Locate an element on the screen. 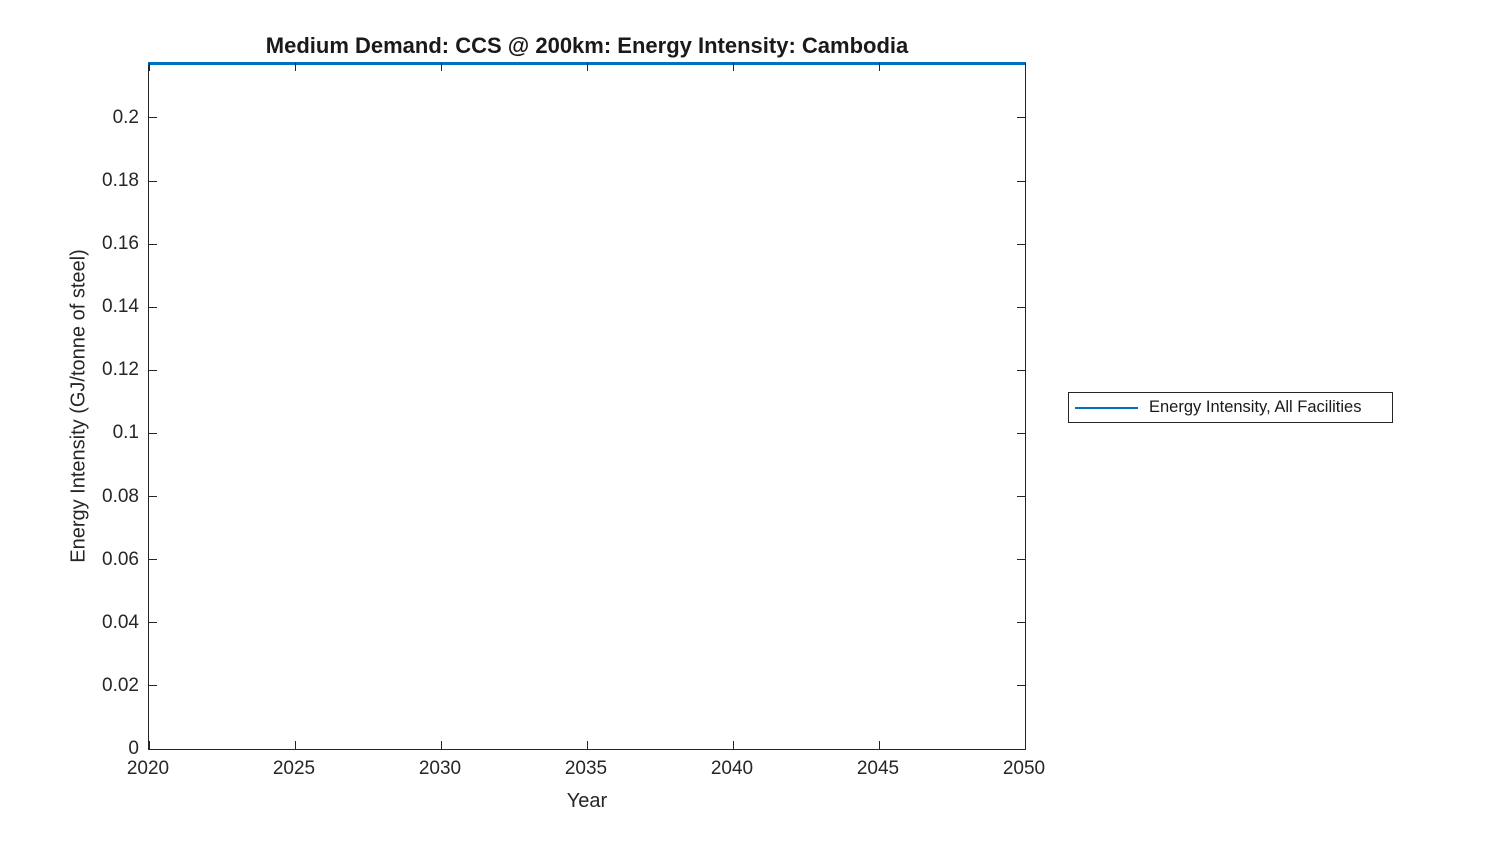 Image resolution: width=1500 pixels, height=844 pixels. x-tick-label: 2020 is located at coordinates (148, 768).